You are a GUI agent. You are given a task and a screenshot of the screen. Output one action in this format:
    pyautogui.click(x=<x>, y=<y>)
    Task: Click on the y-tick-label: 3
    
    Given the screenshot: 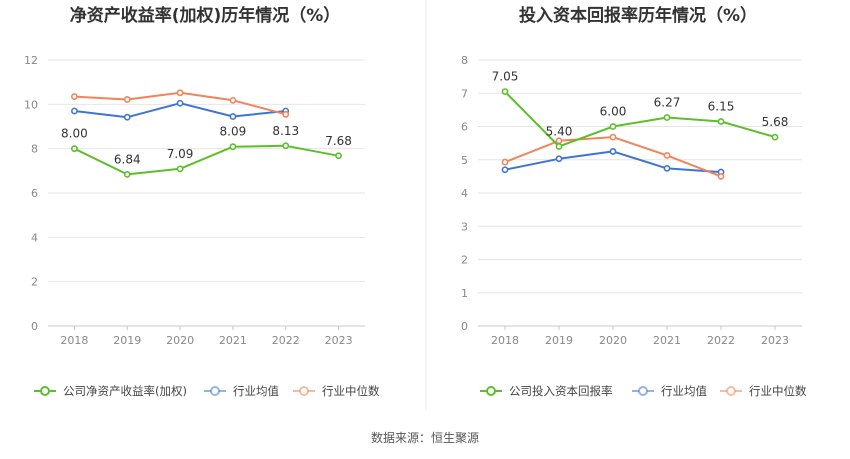 What is the action you would take?
    pyautogui.click(x=464, y=226)
    